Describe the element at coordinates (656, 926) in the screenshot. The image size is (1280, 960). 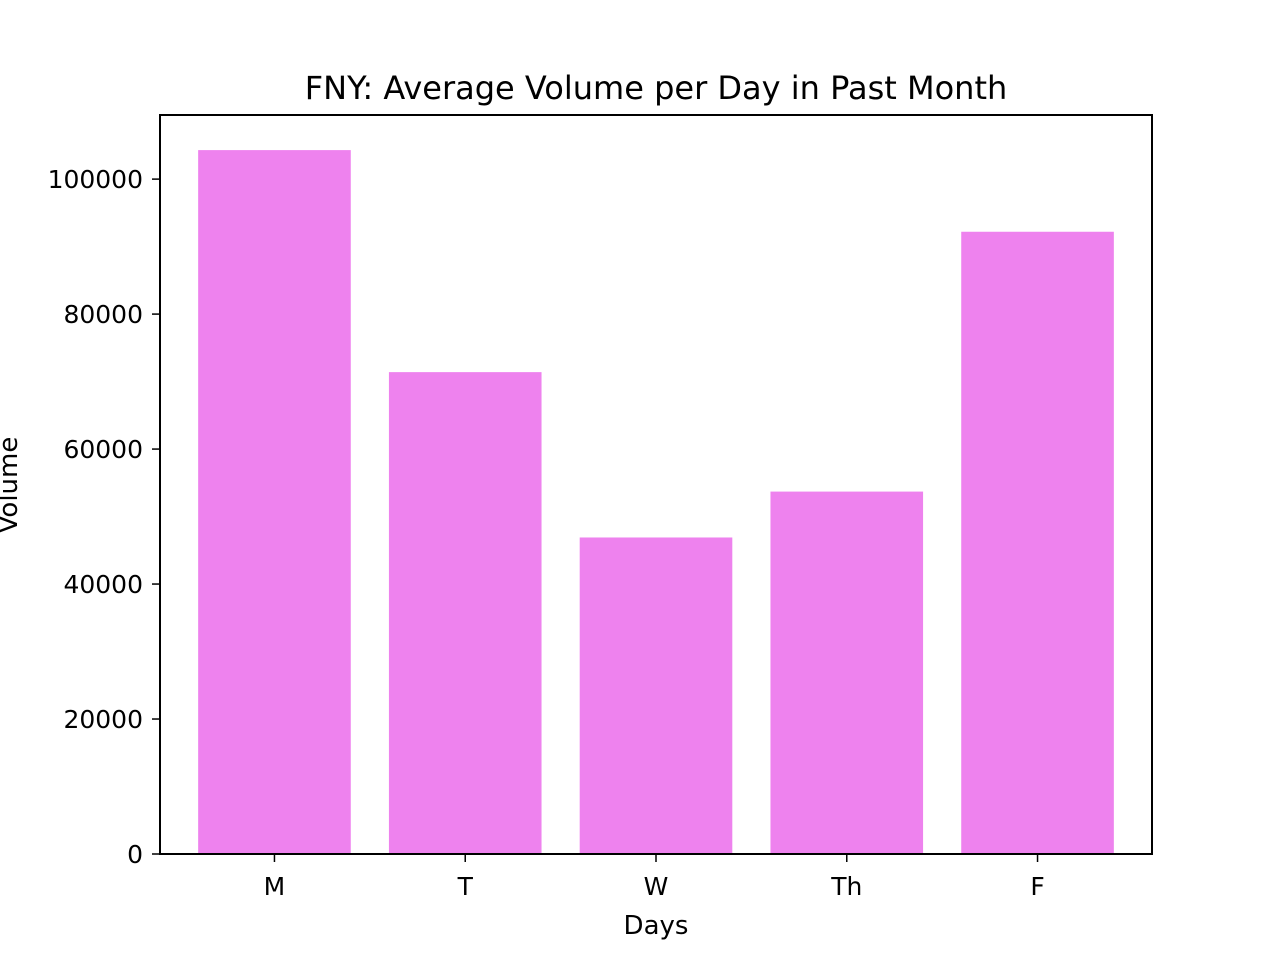
I see `x-axis-label: Days` at that location.